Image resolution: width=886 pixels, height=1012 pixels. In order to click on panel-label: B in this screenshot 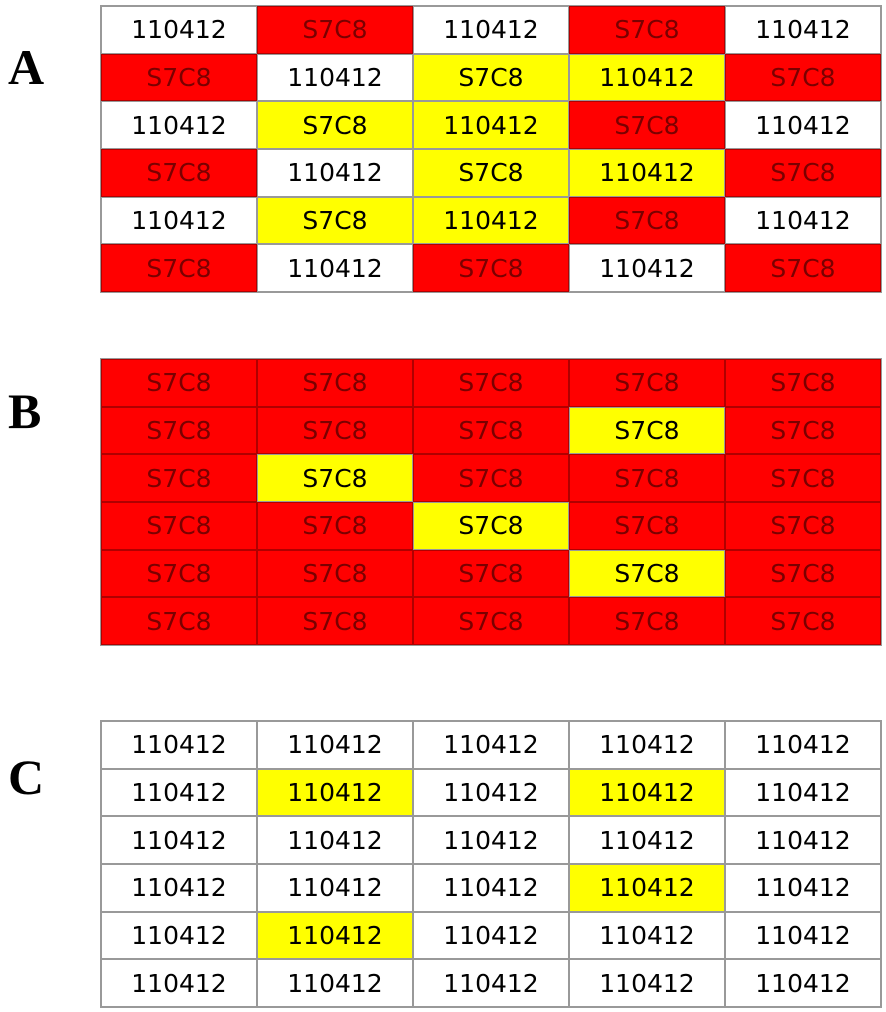, I will do `click(25, 411)`.